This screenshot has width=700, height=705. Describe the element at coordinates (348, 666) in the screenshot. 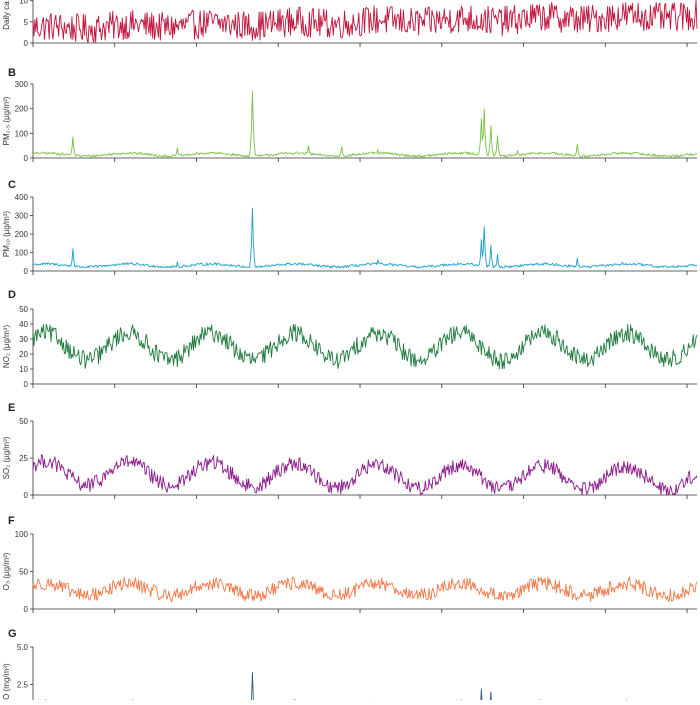

I see `panel-g: G CO (mg/m³) 2.5 5.0` at that location.